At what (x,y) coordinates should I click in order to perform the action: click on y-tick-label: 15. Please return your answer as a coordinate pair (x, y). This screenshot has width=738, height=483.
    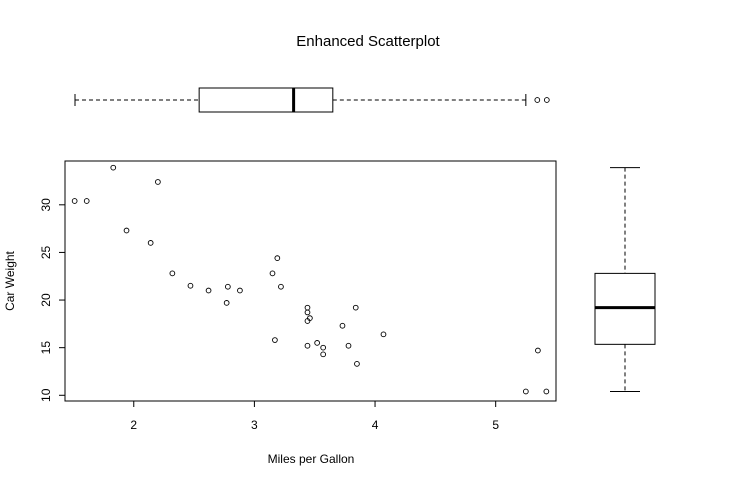
    Looking at the image, I should click on (46, 348).